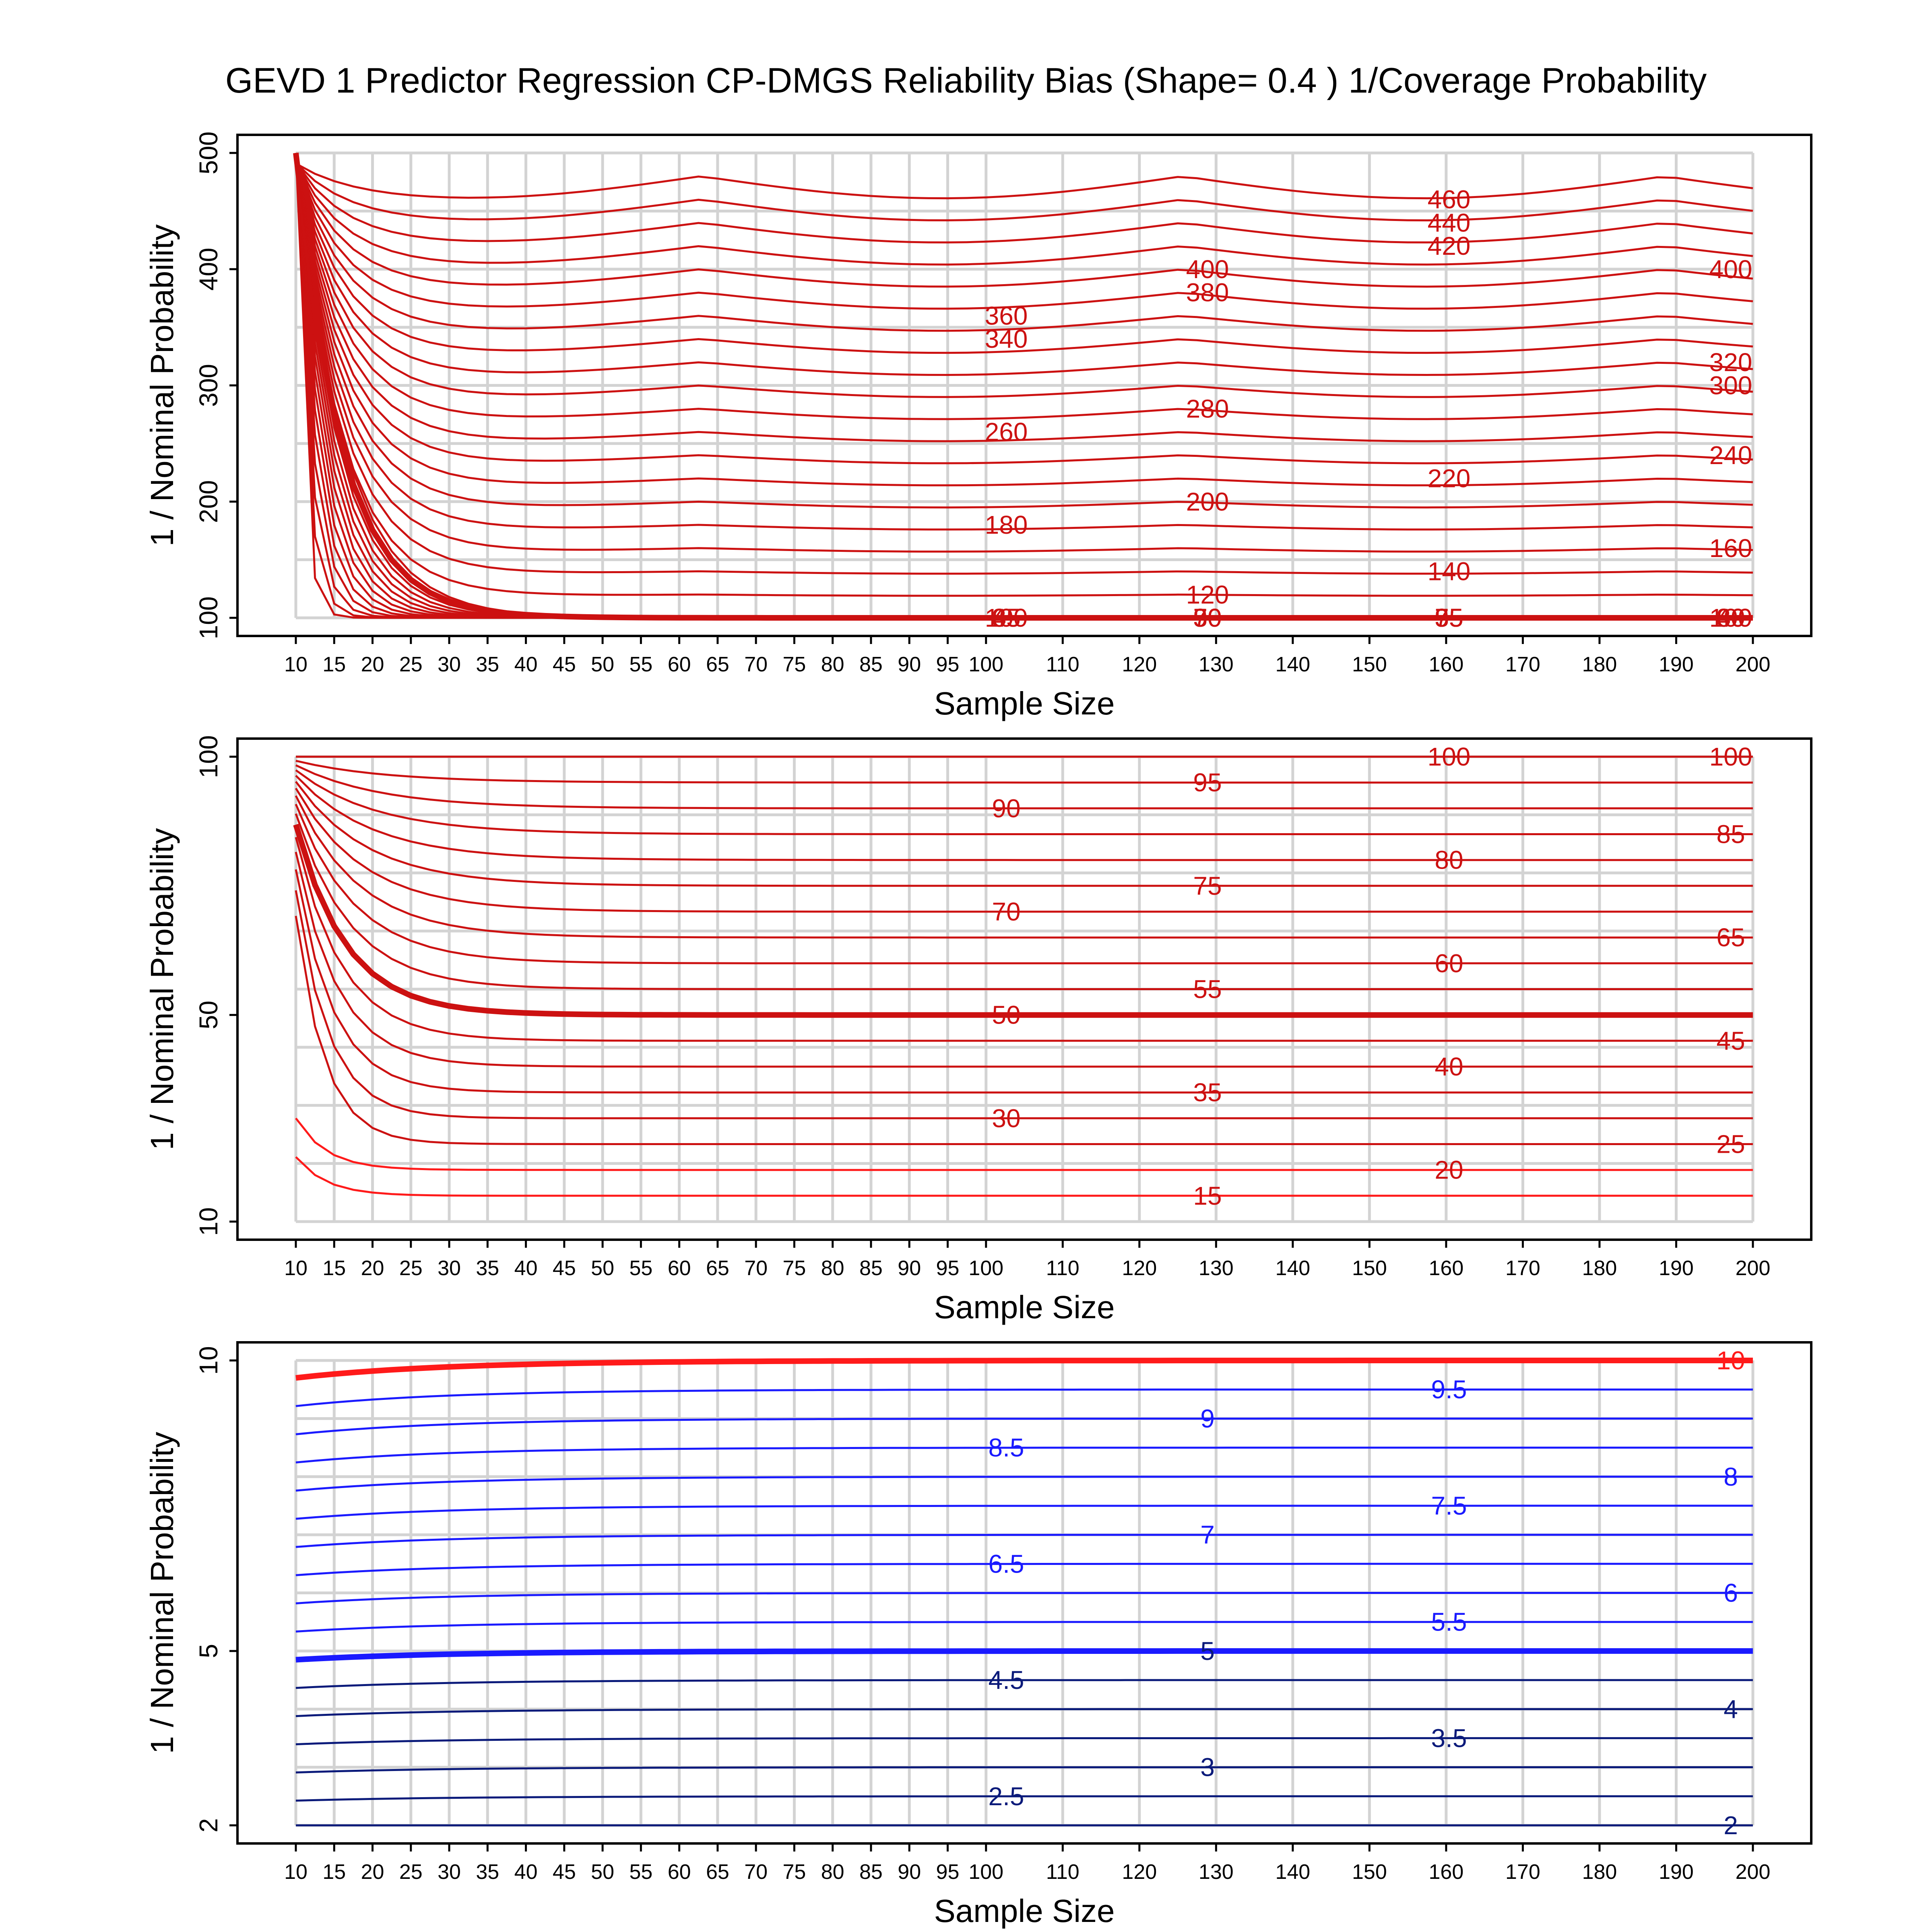 Image resolution: width=1932 pixels, height=1932 pixels. Describe the element at coordinates (162, 1593) in the screenshot. I see `y-axis-label: 1 / Nominal Probability` at that location.